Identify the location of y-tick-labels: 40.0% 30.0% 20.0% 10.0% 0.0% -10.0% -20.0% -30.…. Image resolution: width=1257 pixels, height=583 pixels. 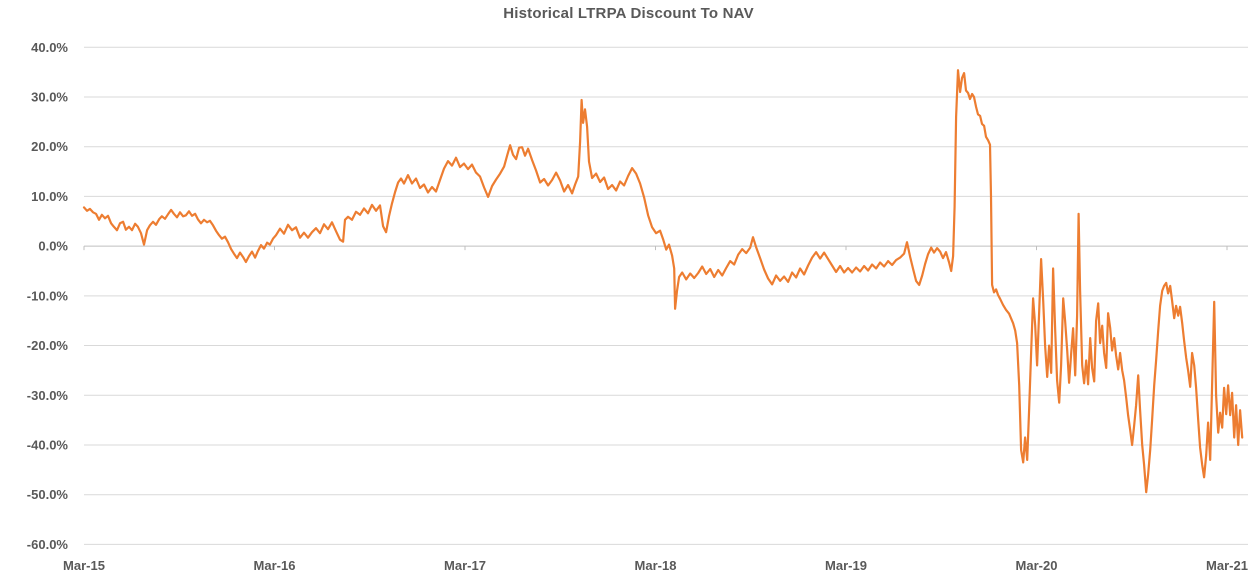
(48, 296).